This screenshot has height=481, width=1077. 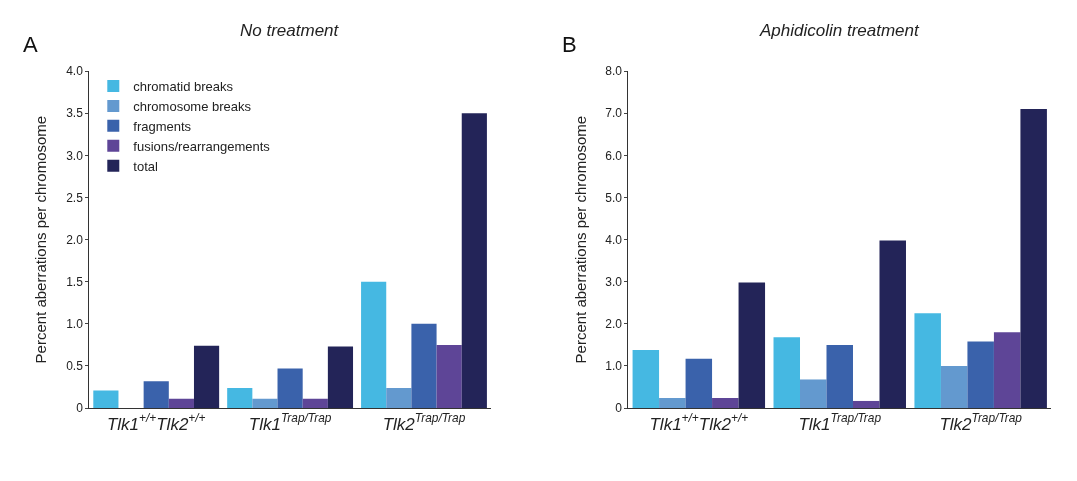 I want to click on y-tick-label: 6.0, so click(x=614, y=155).